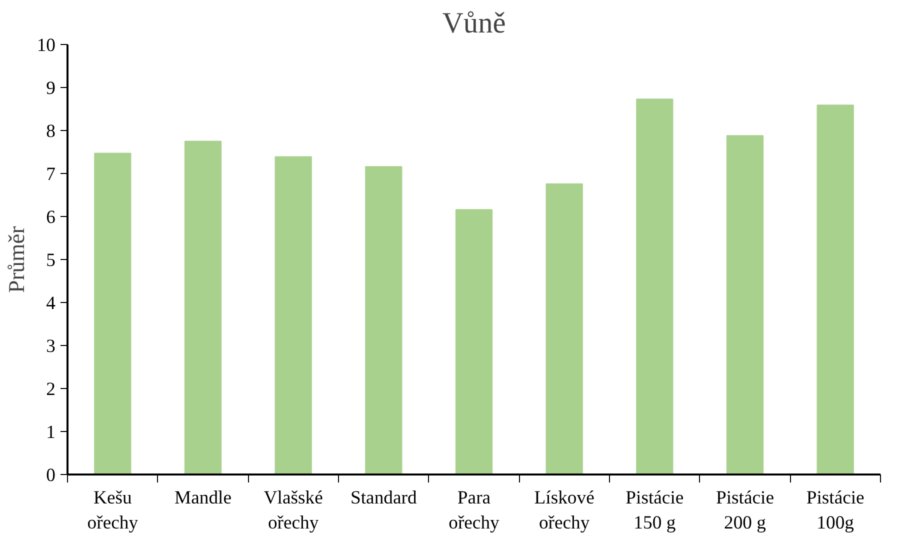  What do you see at coordinates (16, 259) in the screenshot?
I see `y-axis-title: Průměr` at bounding box center [16, 259].